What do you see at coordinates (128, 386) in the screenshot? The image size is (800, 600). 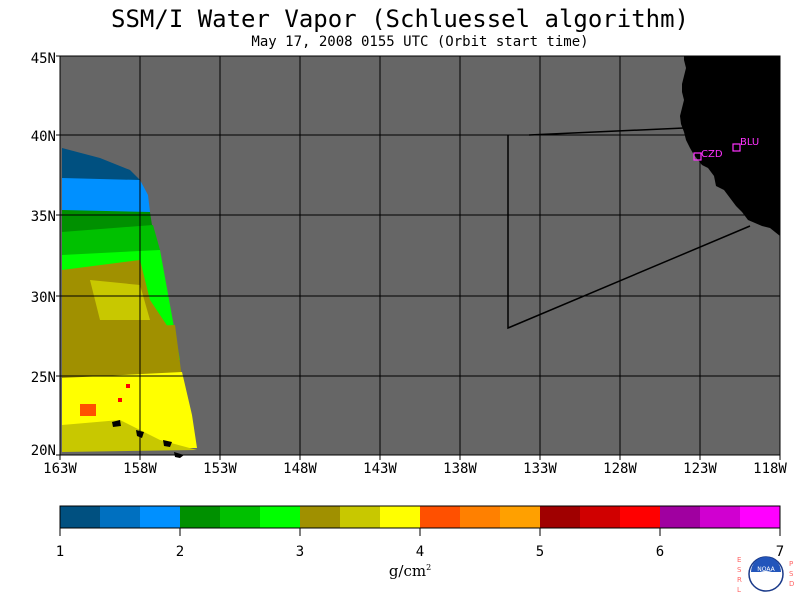 I see `swath-band-red` at bounding box center [128, 386].